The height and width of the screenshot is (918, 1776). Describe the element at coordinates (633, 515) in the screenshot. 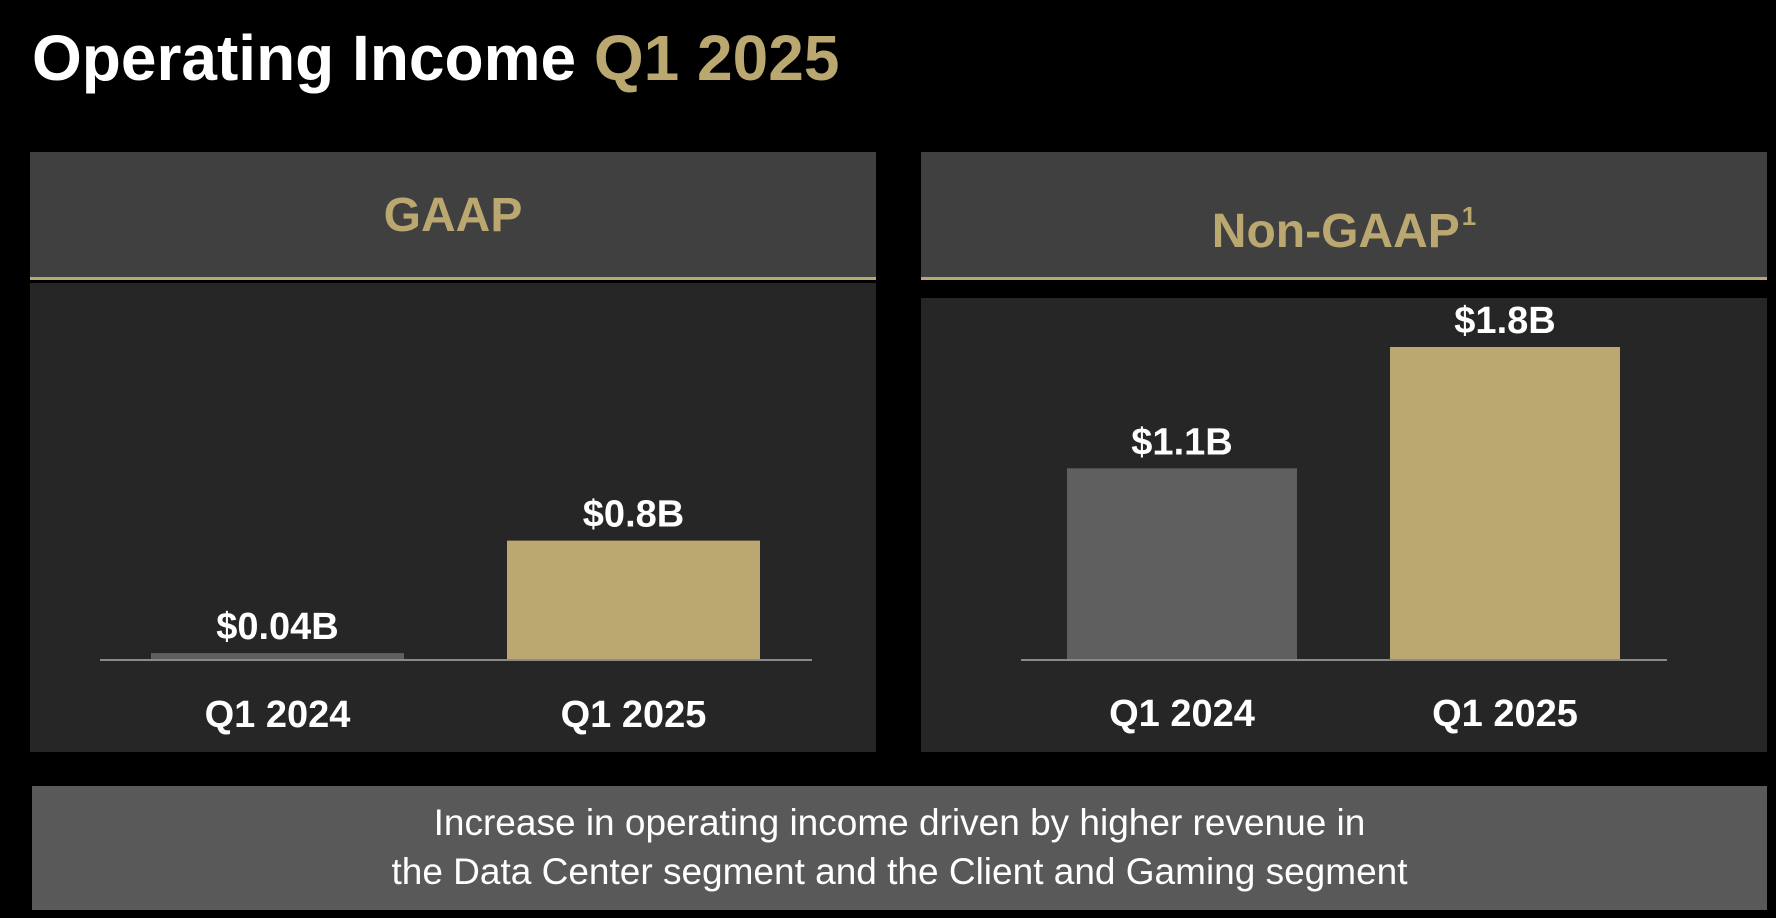

I see `gaap-value-label: $0.8B` at that location.